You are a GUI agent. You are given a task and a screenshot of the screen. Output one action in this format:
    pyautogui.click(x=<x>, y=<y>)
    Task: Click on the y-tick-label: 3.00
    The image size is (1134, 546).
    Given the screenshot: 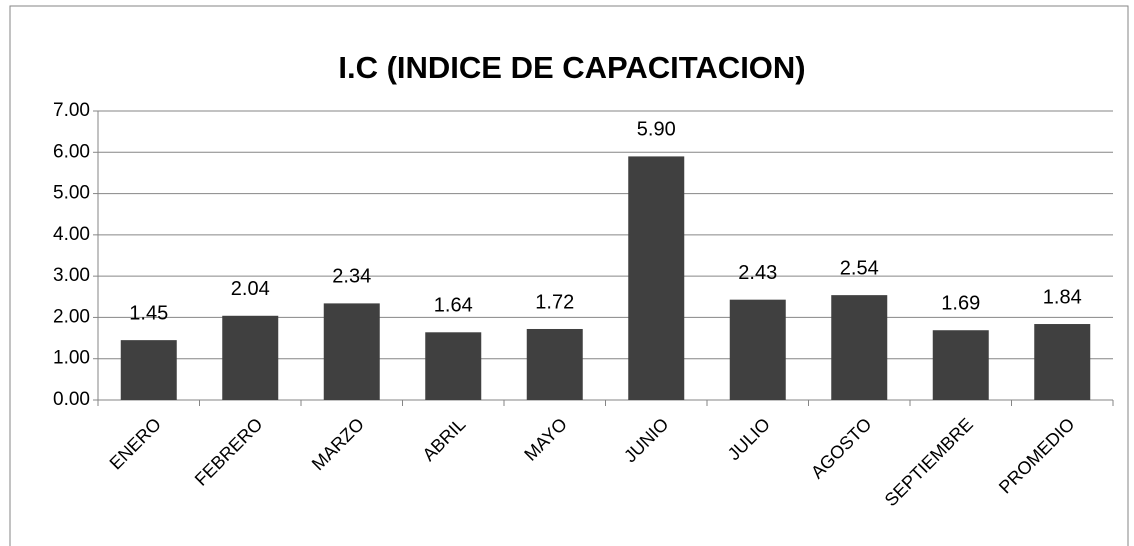 What is the action you would take?
    pyautogui.click(x=71, y=275)
    